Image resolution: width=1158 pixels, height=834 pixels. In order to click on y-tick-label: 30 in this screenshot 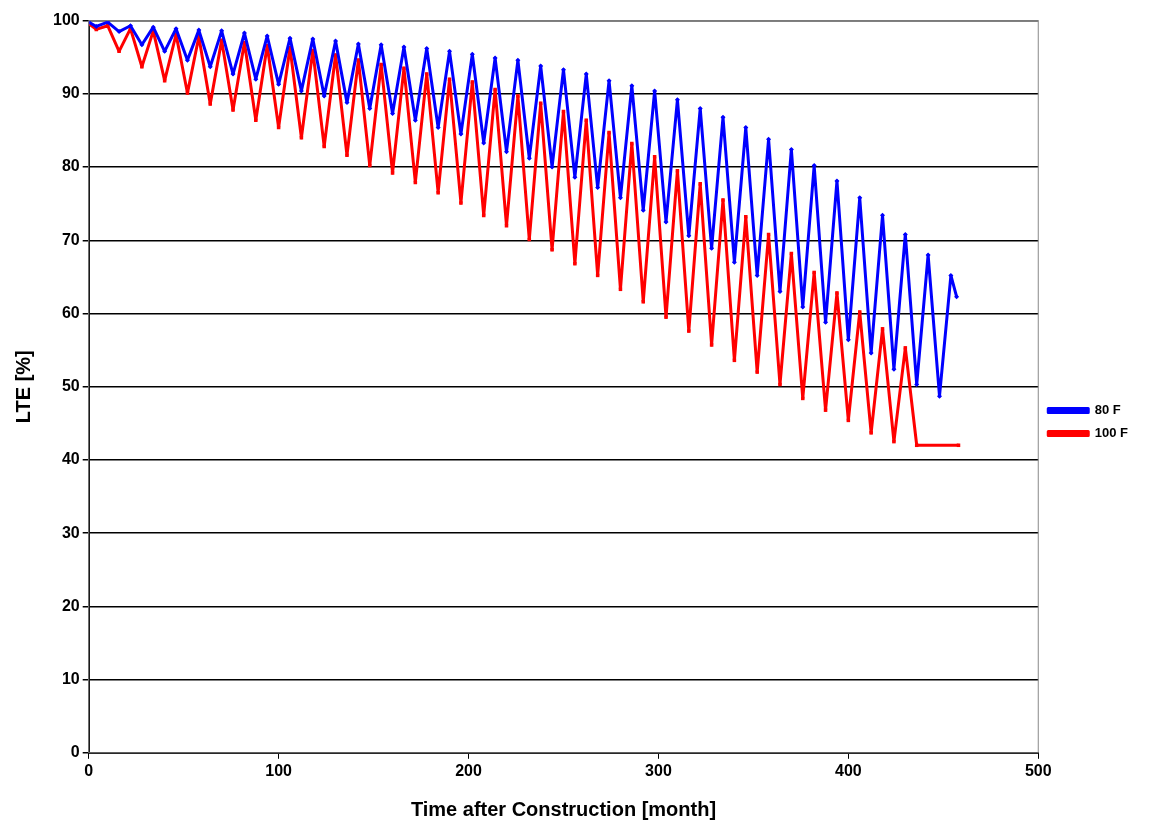, I will do `click(70, 532)`.